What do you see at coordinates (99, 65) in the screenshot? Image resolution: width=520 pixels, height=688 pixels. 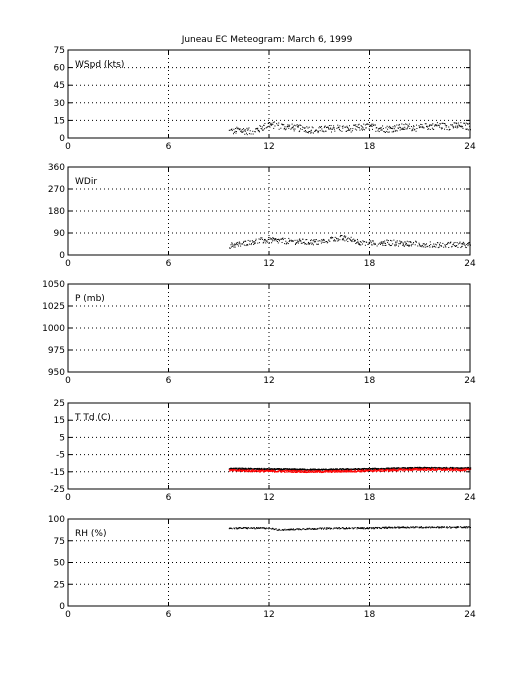 I see `wspd-panel-label: WSpd (kts)` at bounding box center [99, 65].